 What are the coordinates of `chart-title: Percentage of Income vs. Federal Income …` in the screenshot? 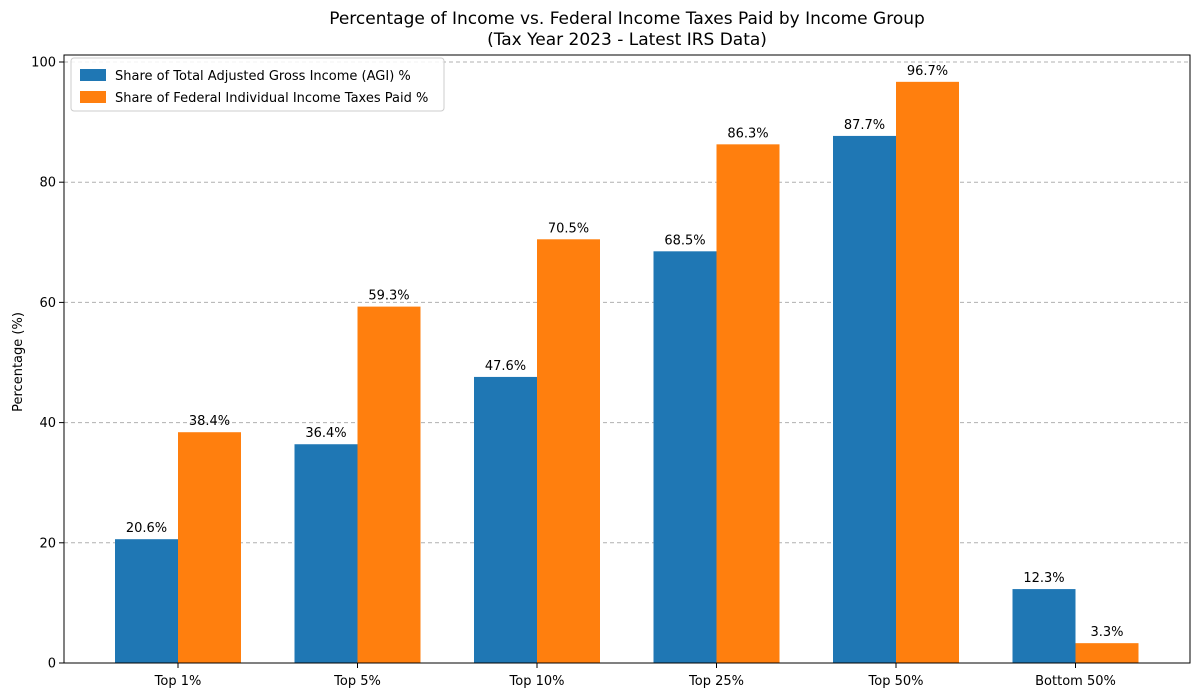 It's located at (627, 19).